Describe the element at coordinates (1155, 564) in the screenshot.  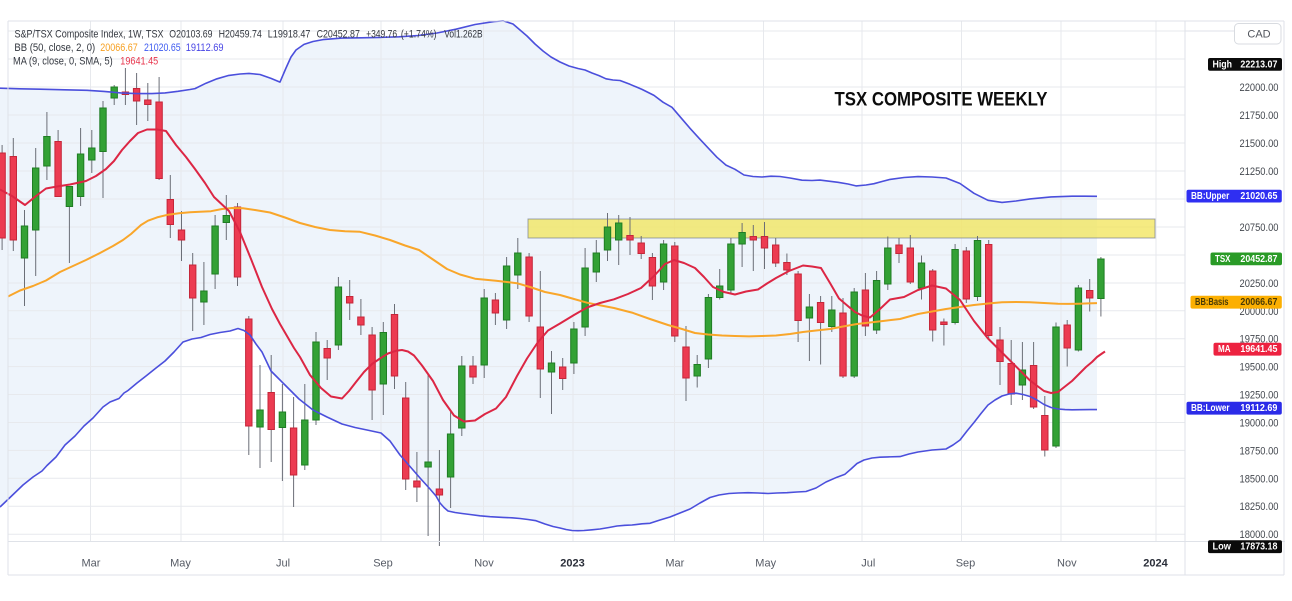
I see `svg-text: 2024` at that location.